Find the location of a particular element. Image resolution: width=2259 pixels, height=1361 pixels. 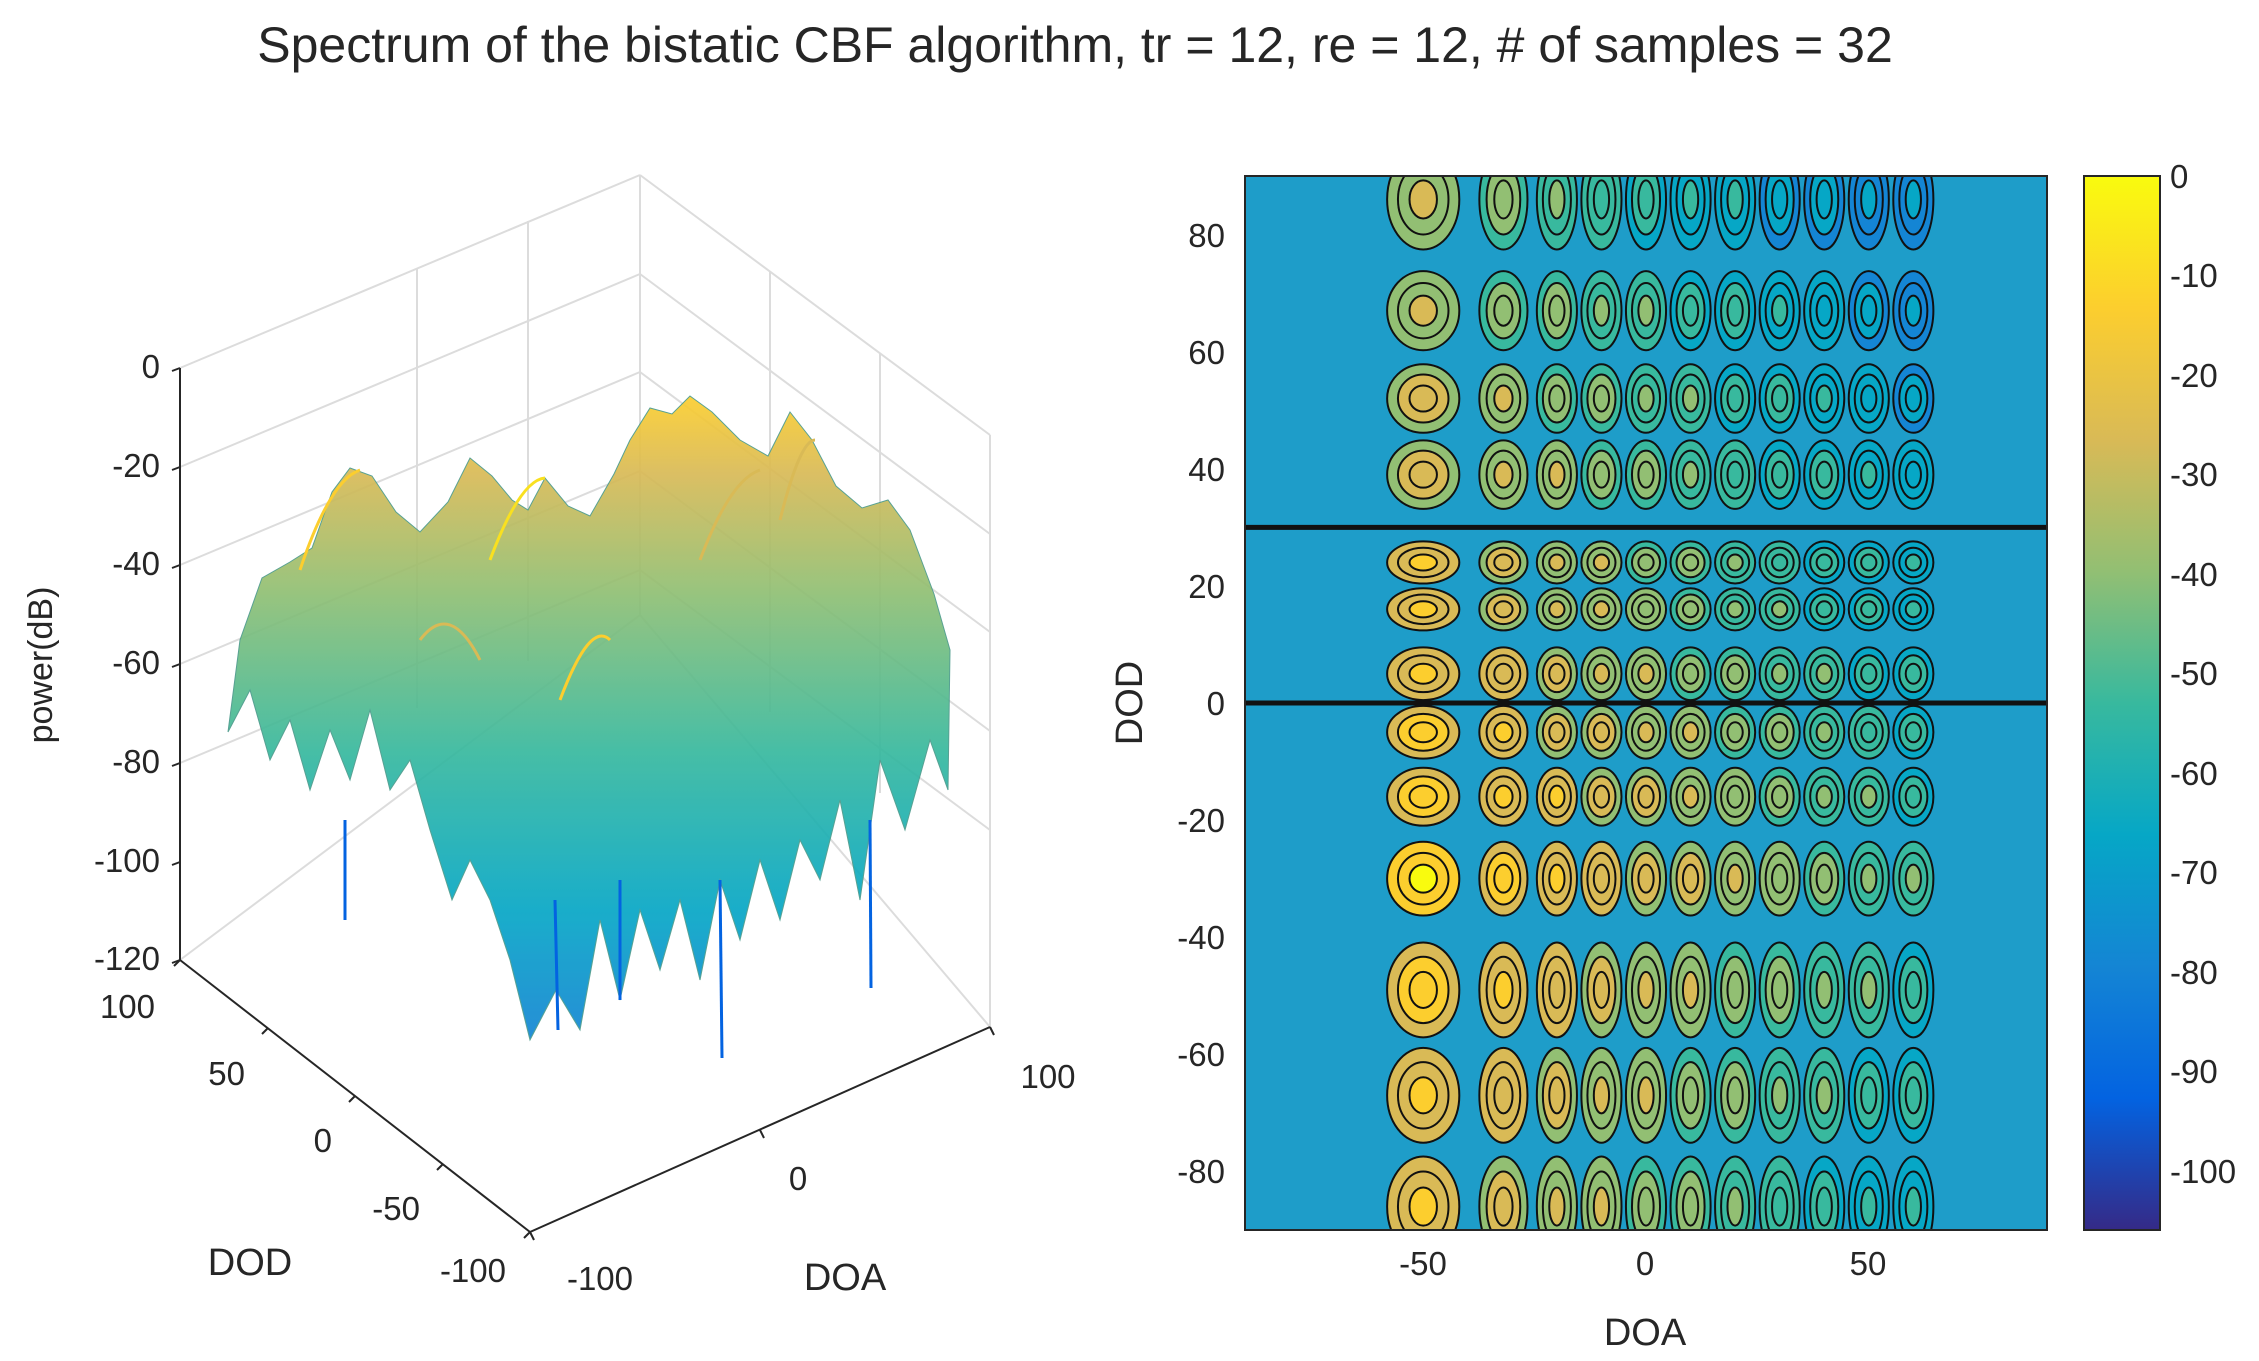

contour-y-tick-label: -80 is located at coordinates (1201, 1171).